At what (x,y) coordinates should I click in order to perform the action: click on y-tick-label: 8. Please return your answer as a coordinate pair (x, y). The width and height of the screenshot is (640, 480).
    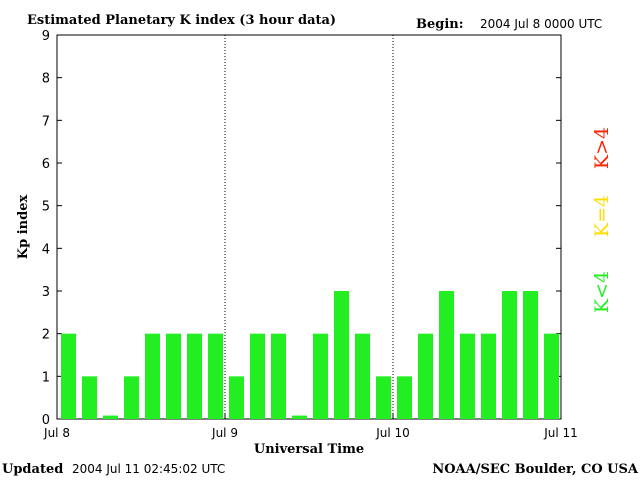
    Looking at the image, I should click on (46, 79).